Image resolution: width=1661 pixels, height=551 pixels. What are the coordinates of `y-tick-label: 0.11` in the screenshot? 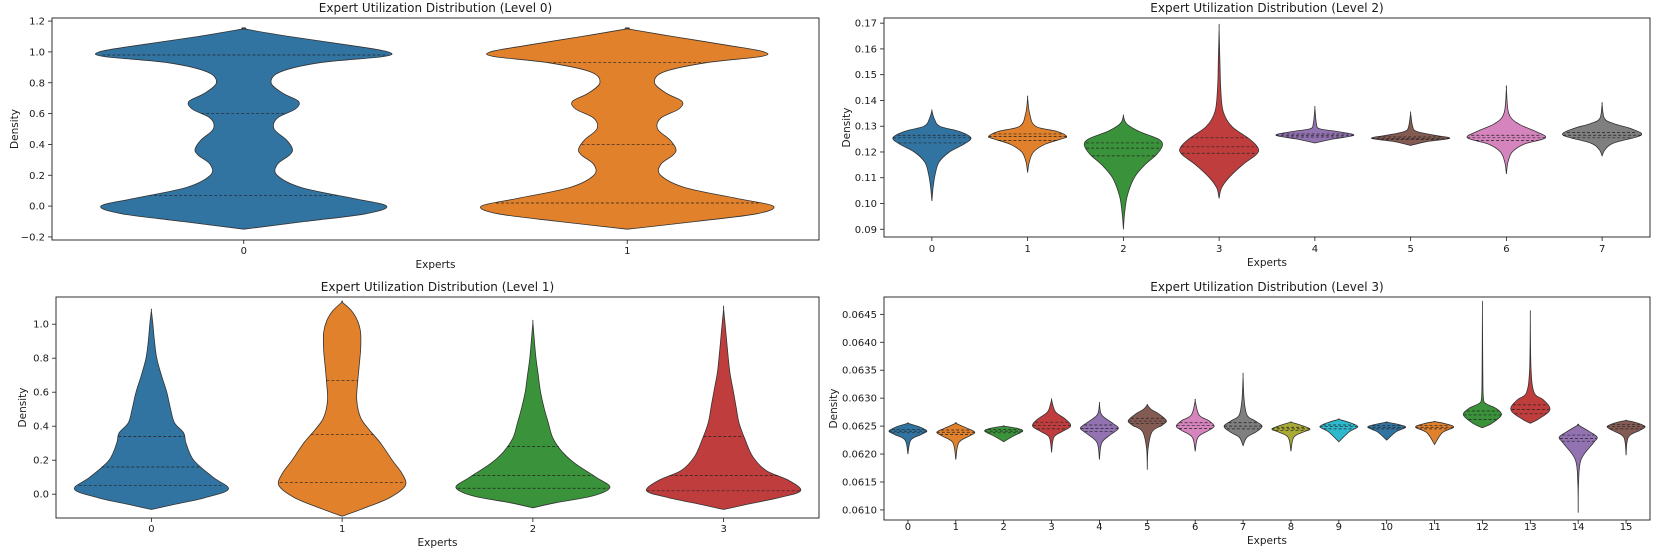 It's located at (866, 178).